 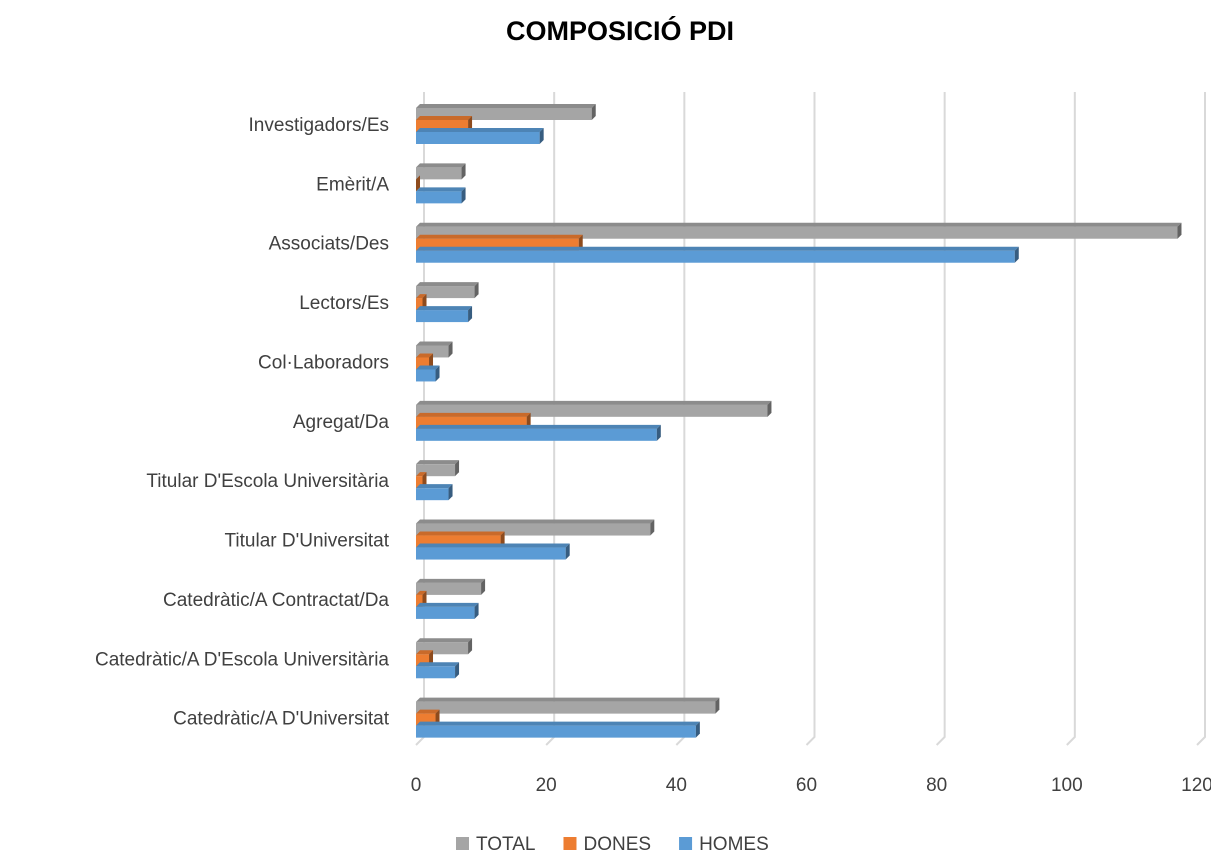 What do you see at coordinates (352, 184) in the screenshot?
I see `y-tick-label: Emèrit/A` at bounding box center [352, 184].